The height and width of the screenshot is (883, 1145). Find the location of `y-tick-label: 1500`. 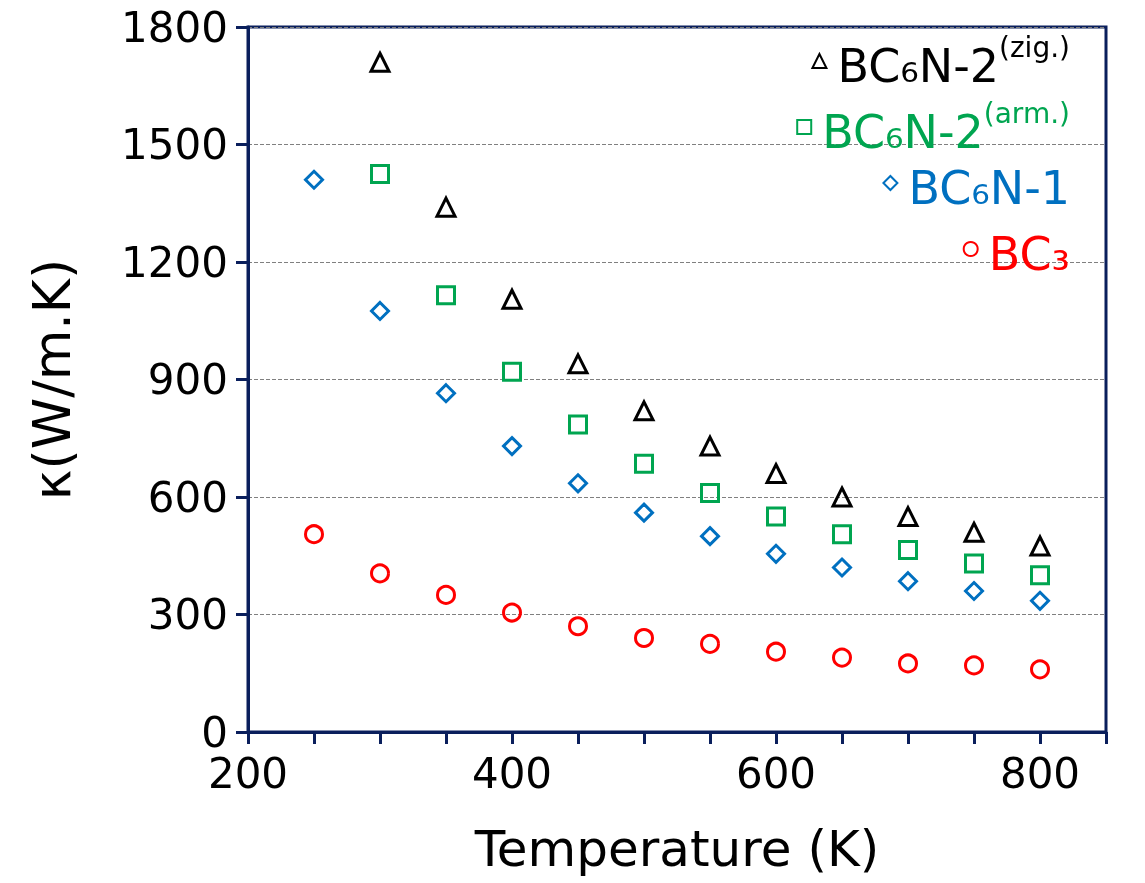

y-tick-label: 1500 is located at coordinates (174, 144).